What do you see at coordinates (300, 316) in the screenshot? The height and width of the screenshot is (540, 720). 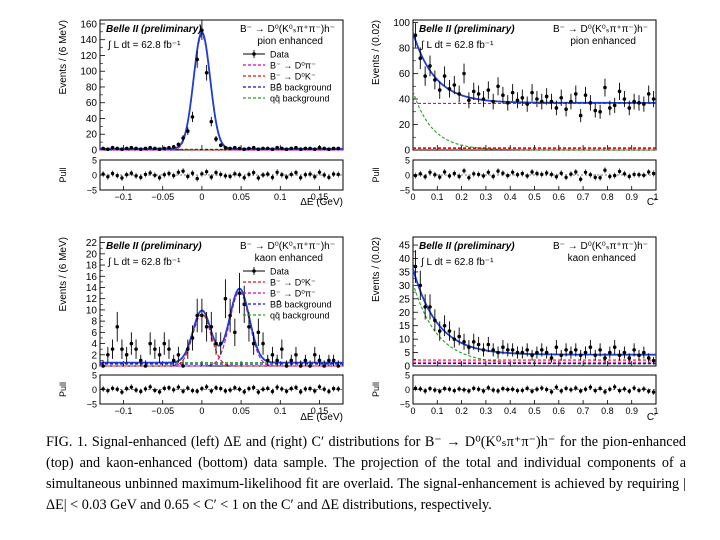 I see `legend-entry: qq̄ background` at bounding box center [300, 316].